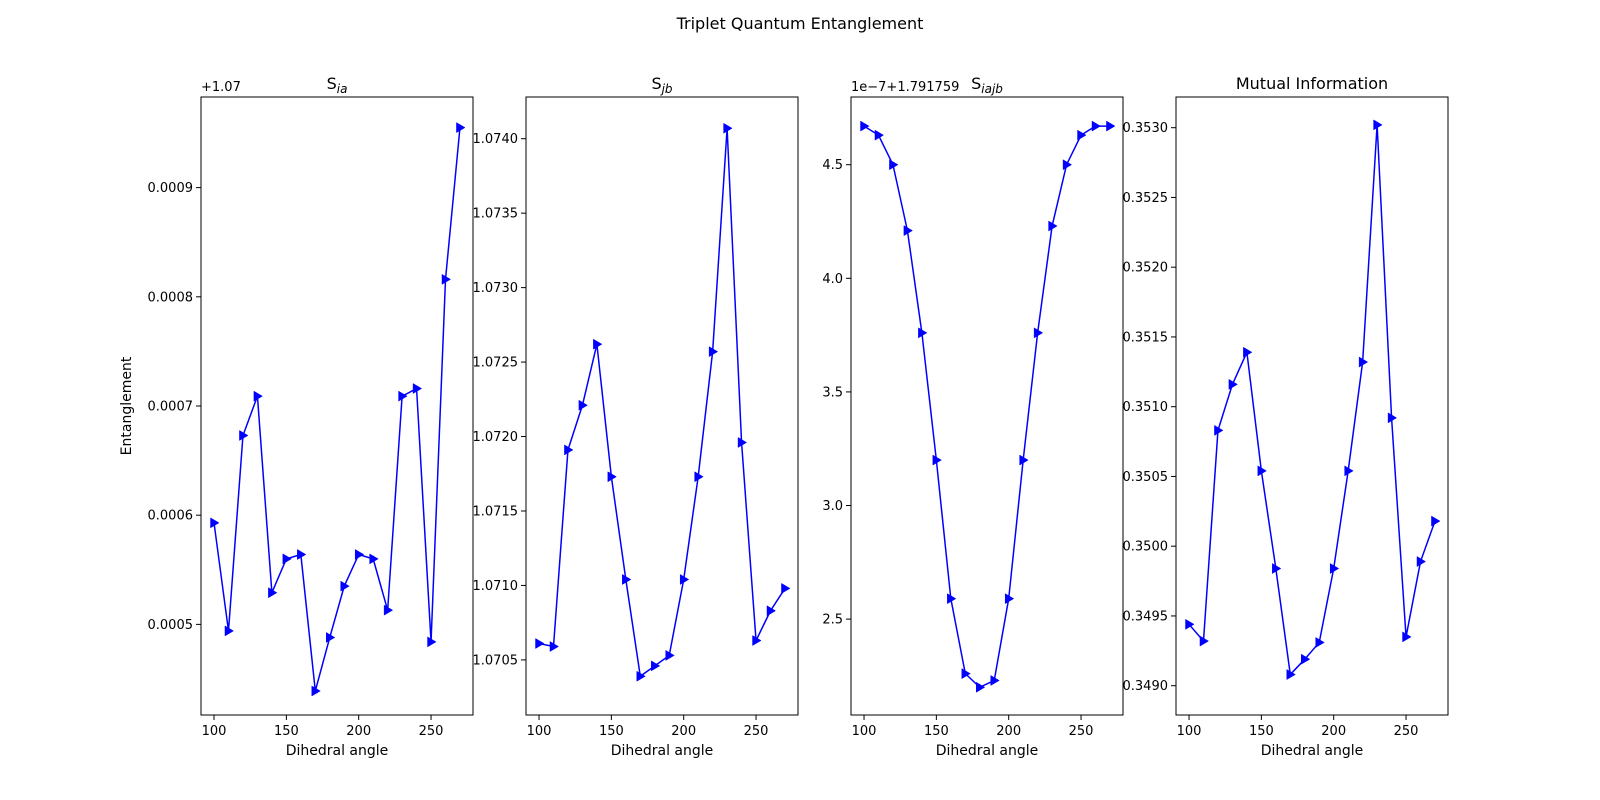  Describe the element at coordinates (221, 87) in the screenshot. I see `y-offset-label: +1.07` at that location.